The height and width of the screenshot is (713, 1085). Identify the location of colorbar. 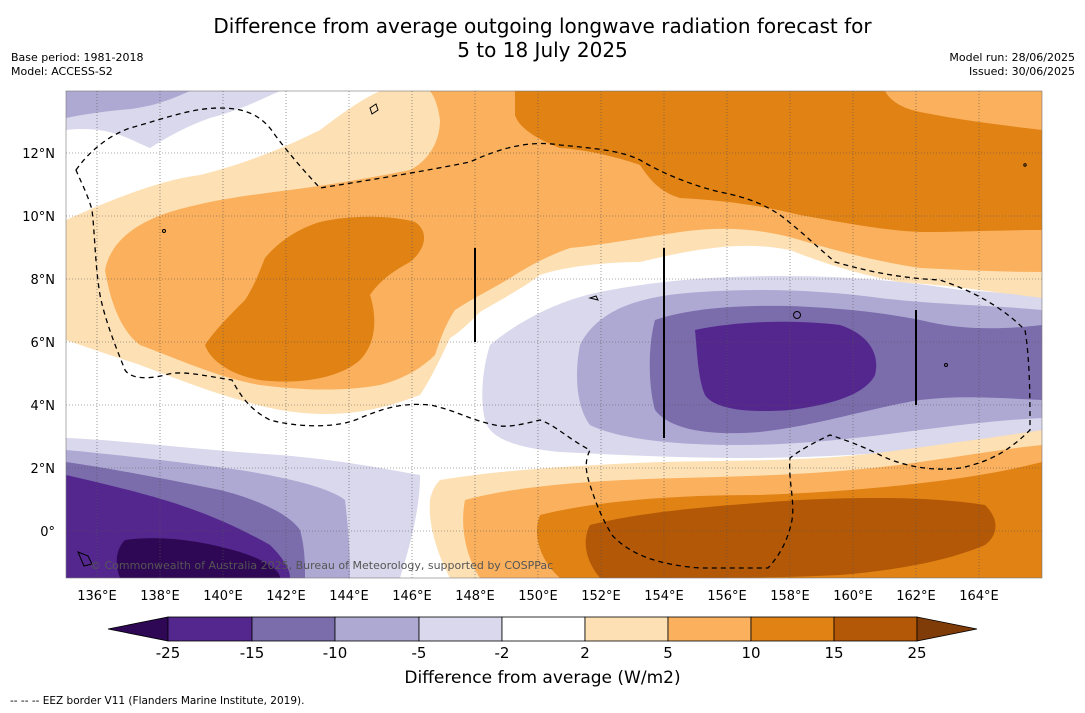
(542, 629).